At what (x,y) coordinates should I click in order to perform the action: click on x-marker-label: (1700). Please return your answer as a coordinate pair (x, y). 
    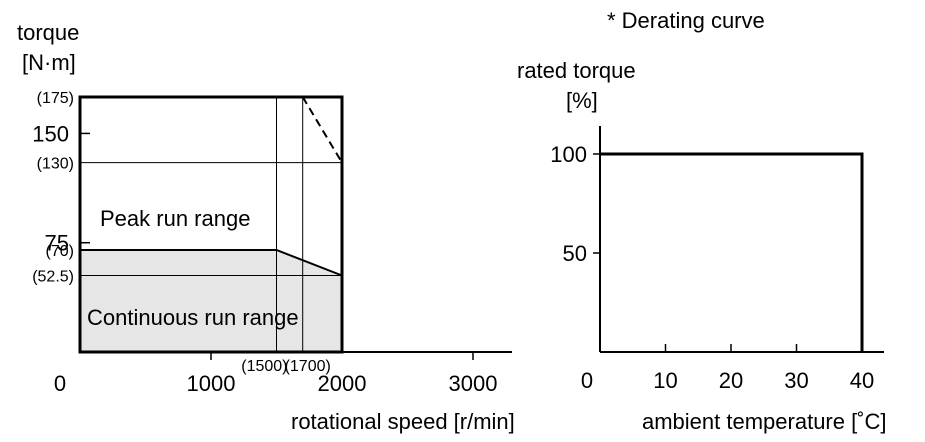
    Looking at the image, I should click on (308, 366).